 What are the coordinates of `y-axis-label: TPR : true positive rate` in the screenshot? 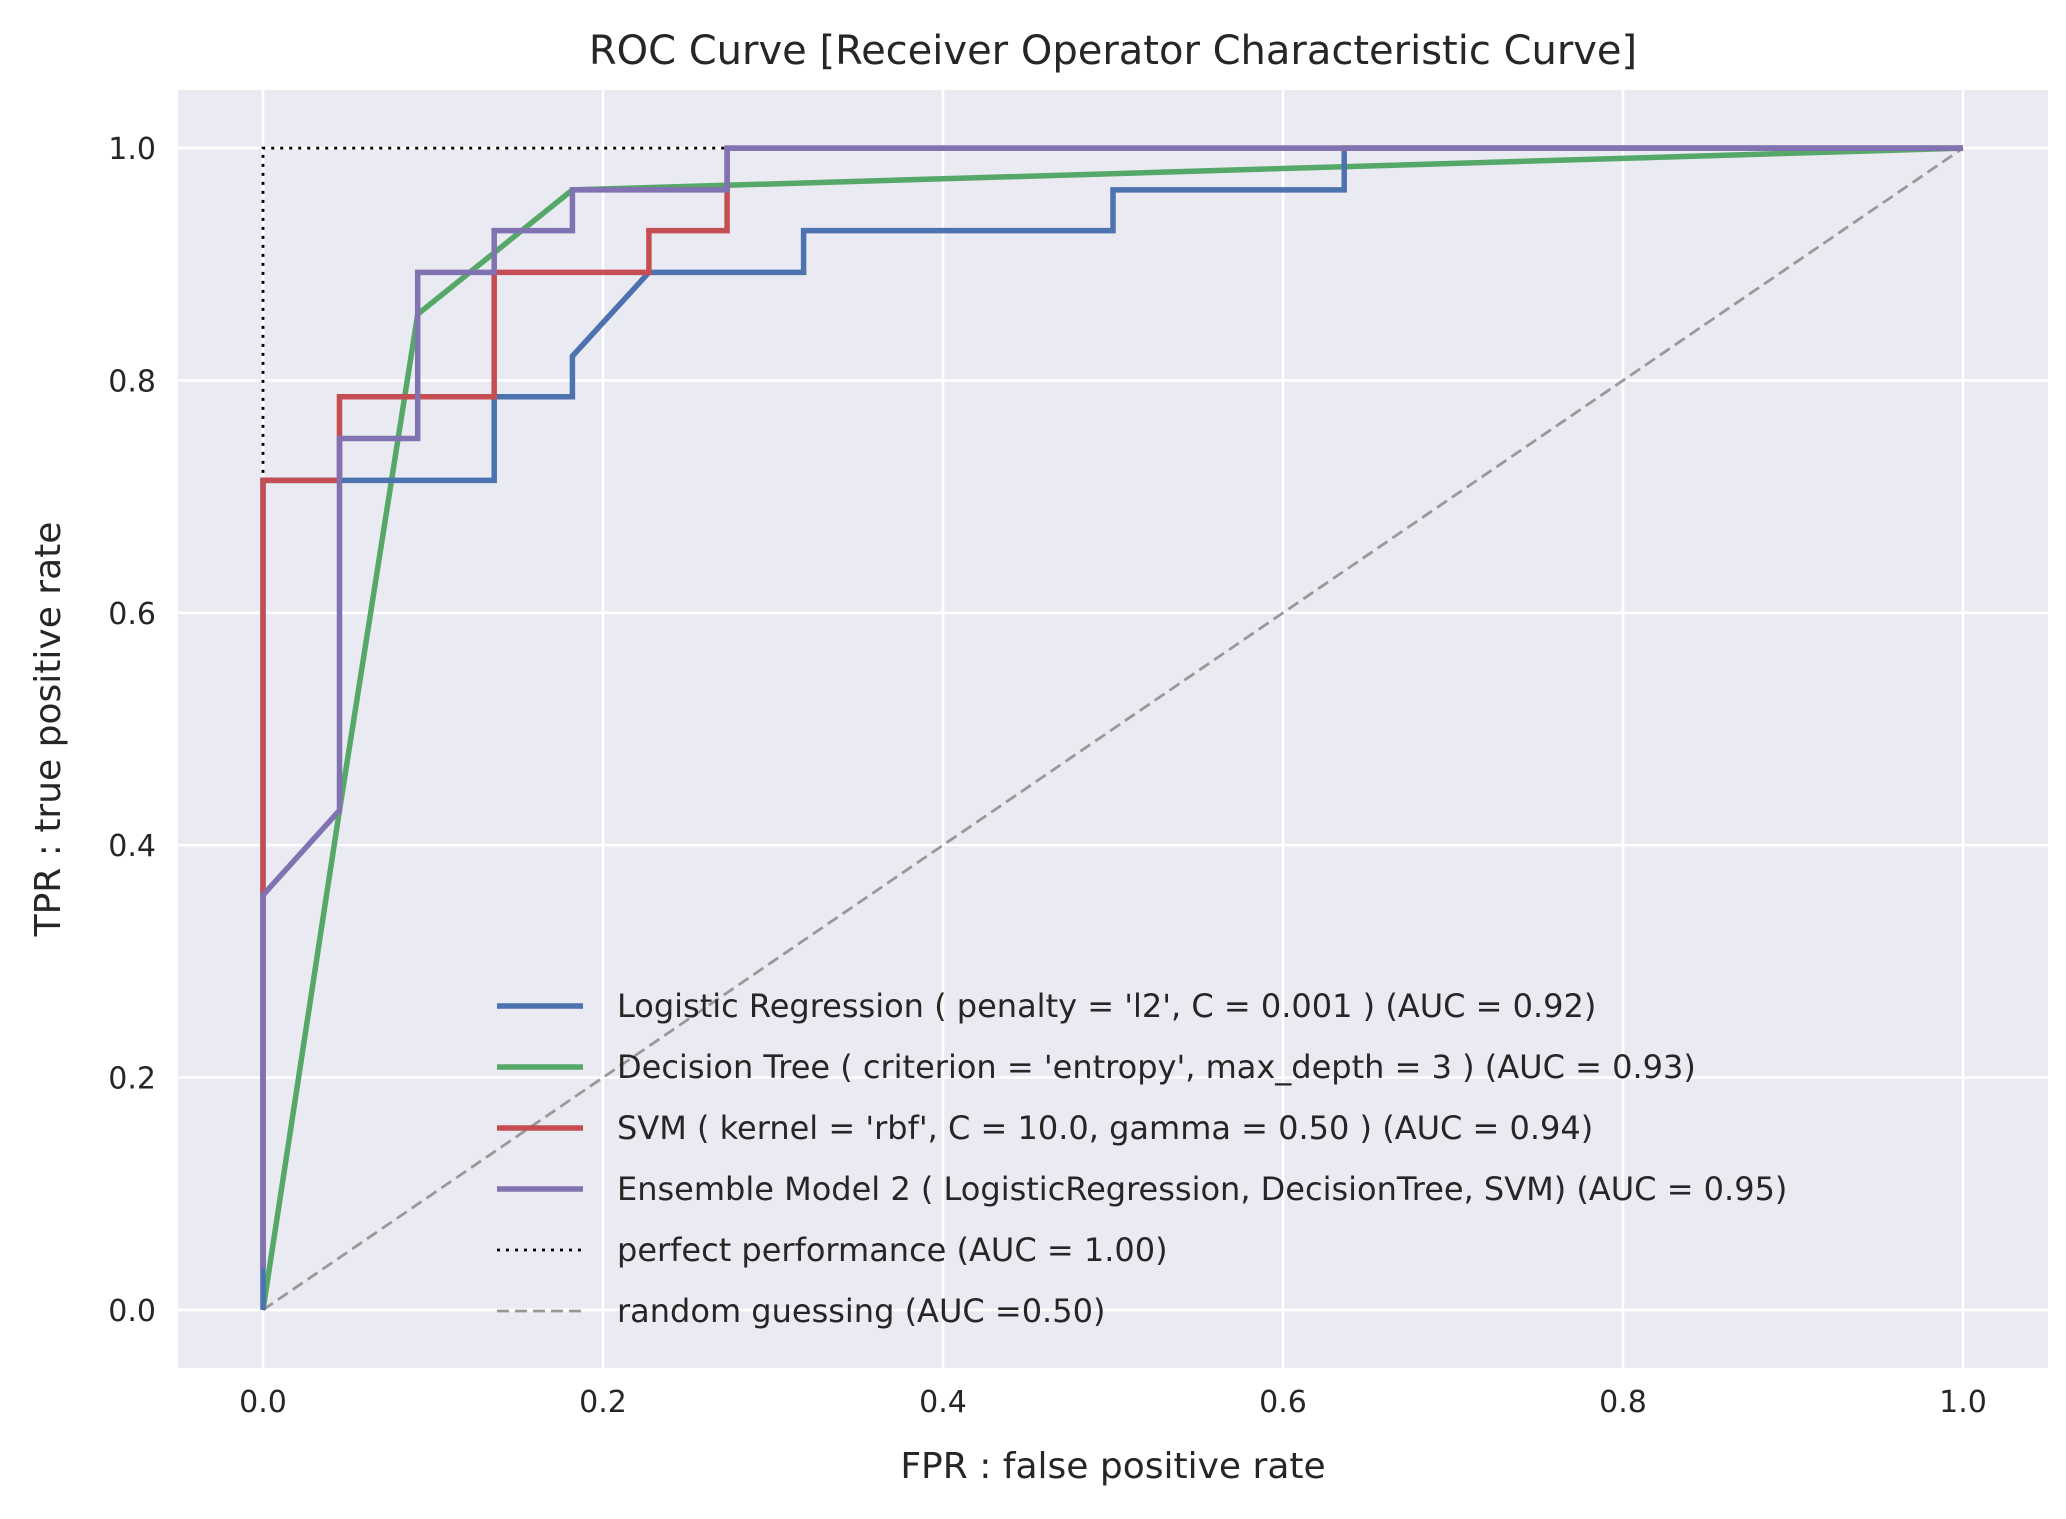 It's located at (48, 730).